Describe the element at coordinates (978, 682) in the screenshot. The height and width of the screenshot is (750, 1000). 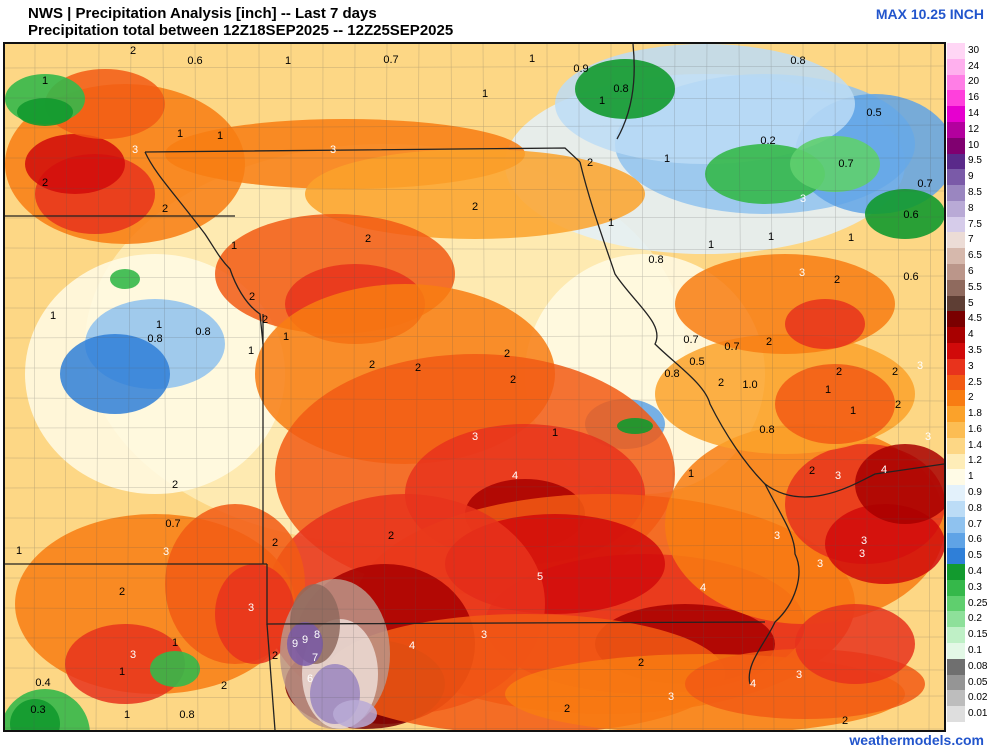
I see `legend-label: 0.05` at that location.